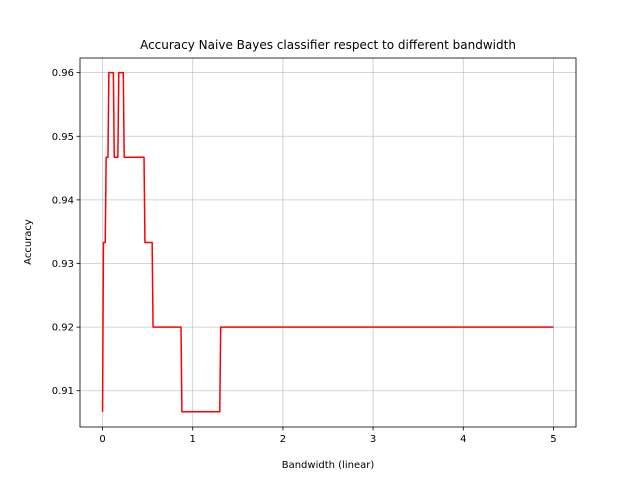 The width and height of the screenshot is (640, 480). I want to click on y-tick-label: 0.94, so click(63, 200).